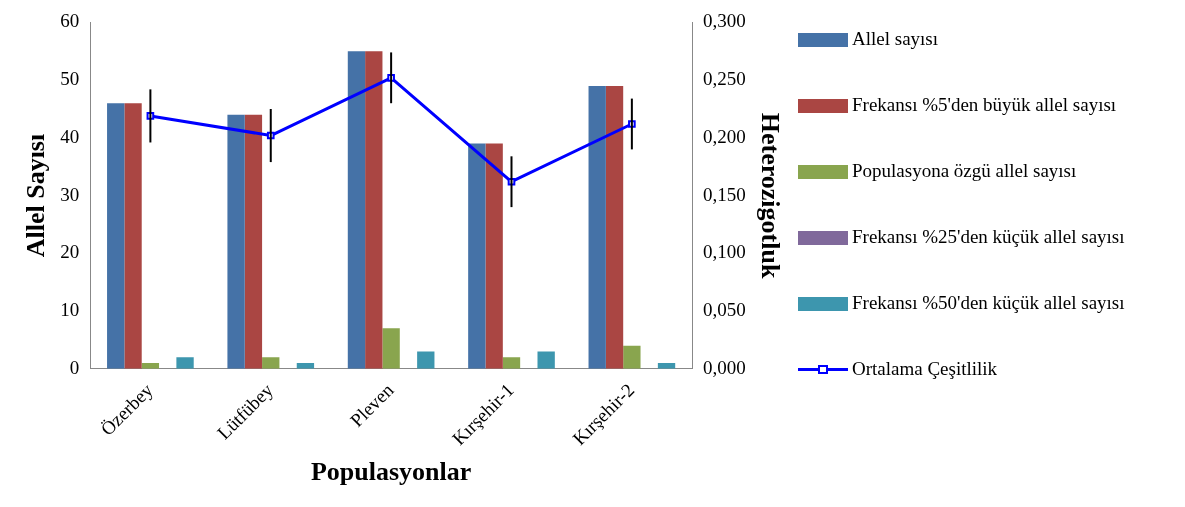 This screenshot has height=507, width=1185. I want to click on y2-tick-label: 0,300, so click(724, 21).